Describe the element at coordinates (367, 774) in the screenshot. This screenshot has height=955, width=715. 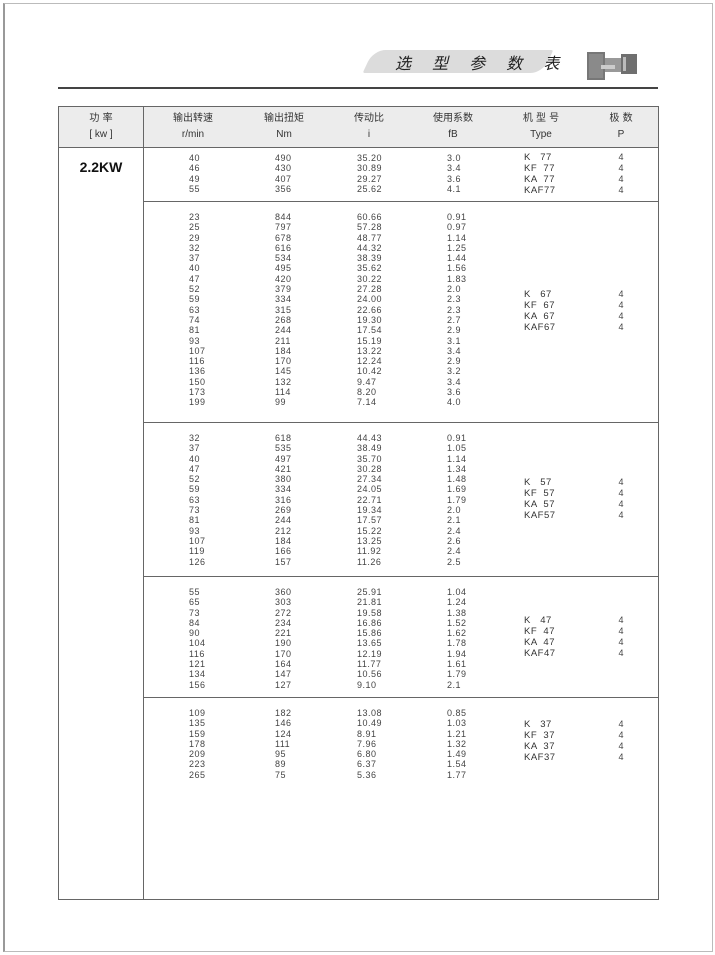
I see `ratio-cell: 5.36` at that location.